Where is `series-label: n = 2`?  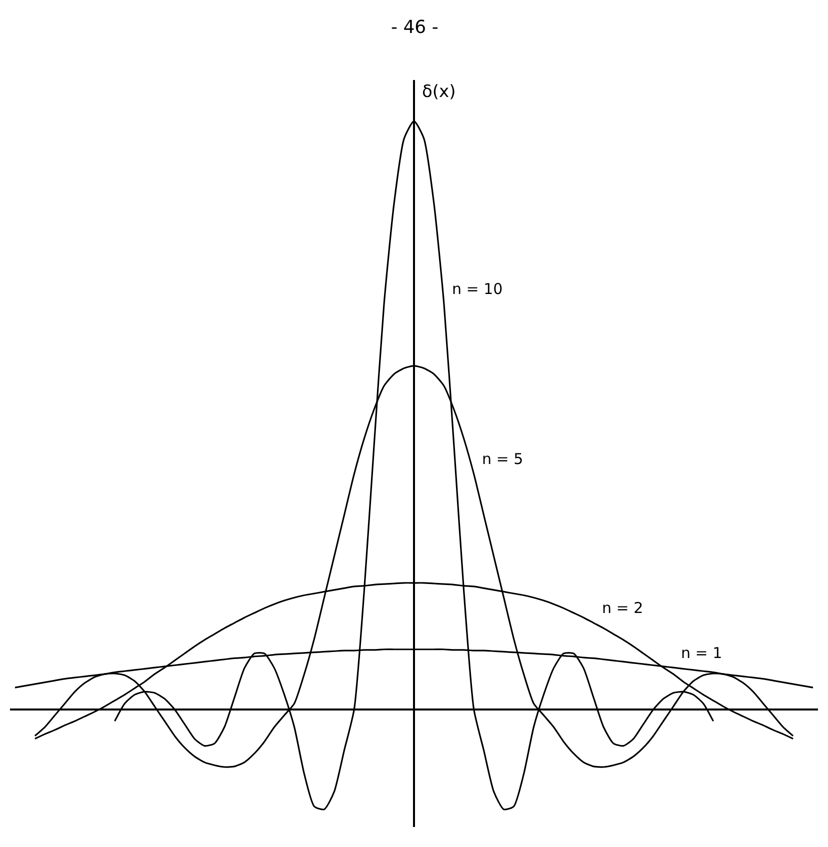
series-label: n = 2 is located at coordinates (623, 608).